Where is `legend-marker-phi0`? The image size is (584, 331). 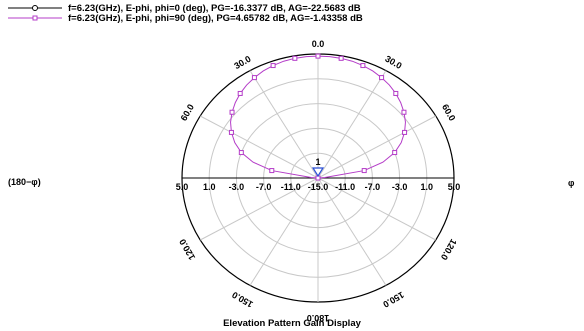
legend-marker-phi0 is located at coordinates (35, 8).